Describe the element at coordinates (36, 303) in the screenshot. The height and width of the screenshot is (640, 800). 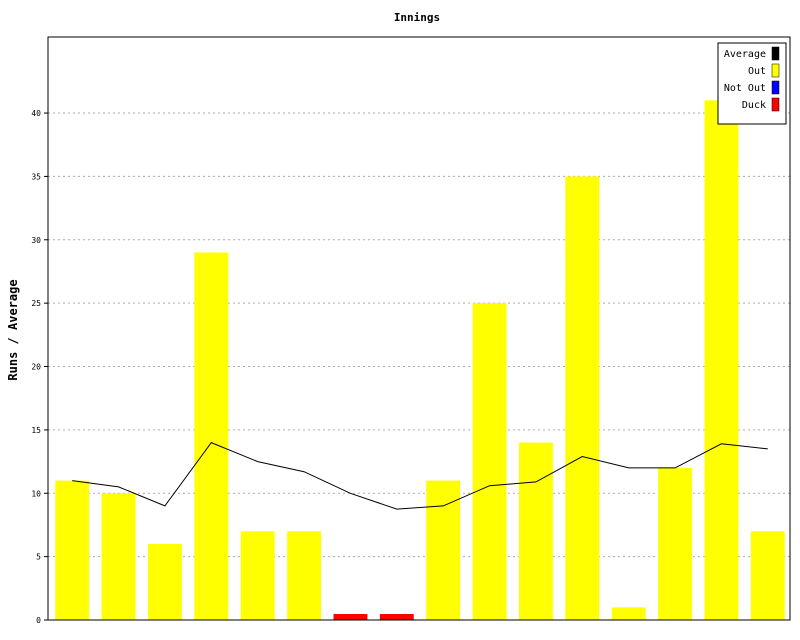
I see `y-tick-label: 25` at that location.